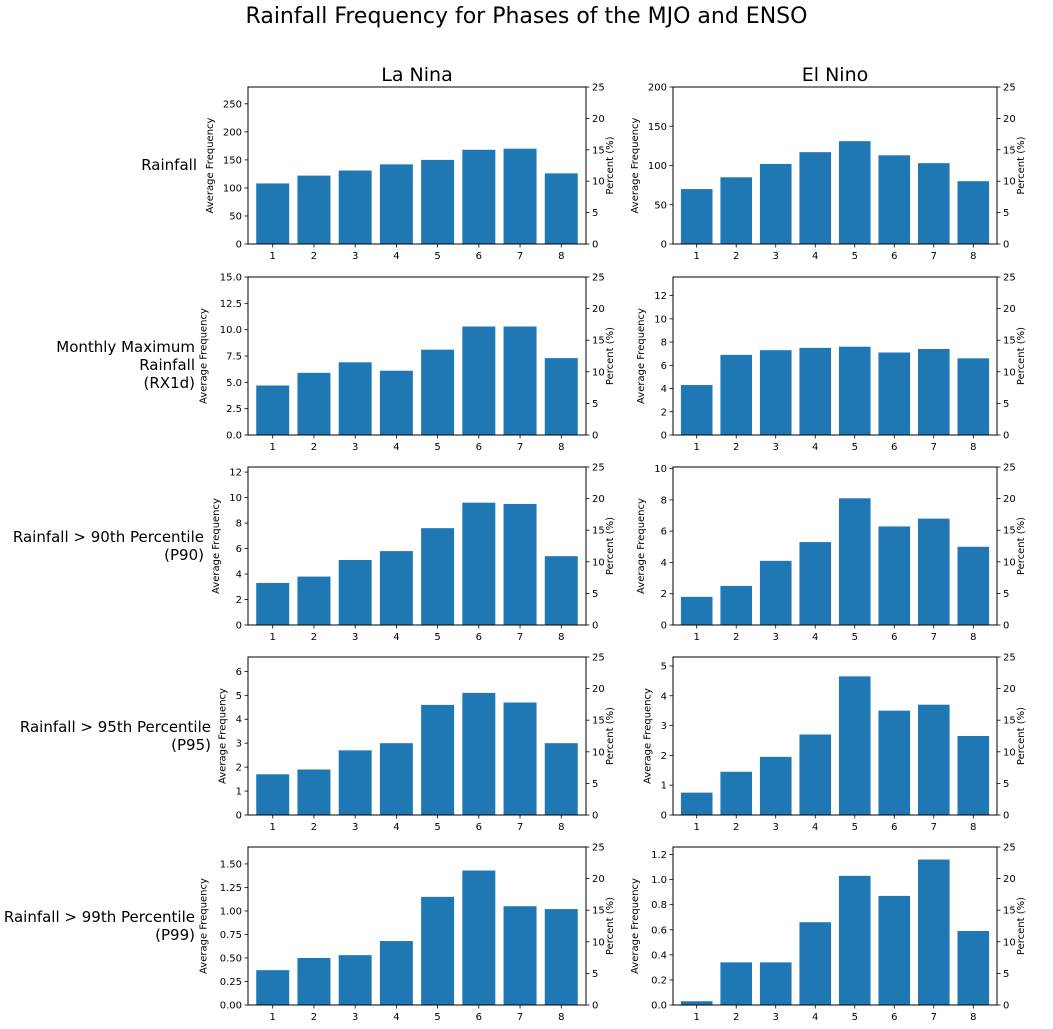  I want to click on y-tick-label: 0.6, so click(659, 930).